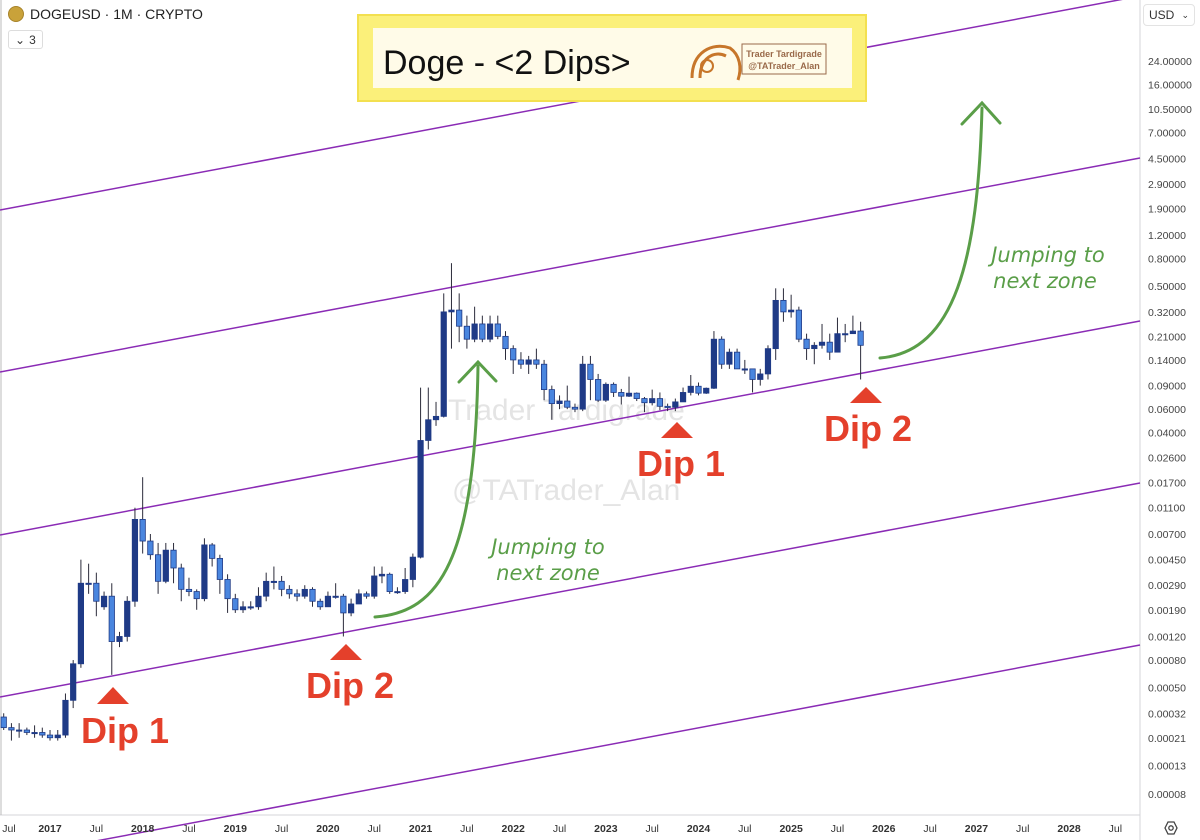 This screenshot has height=840, width=1200. Describe the element at coordinates (1185, 14) in the screenshot. I see `chevron-down-icon: ⌄` at that location.